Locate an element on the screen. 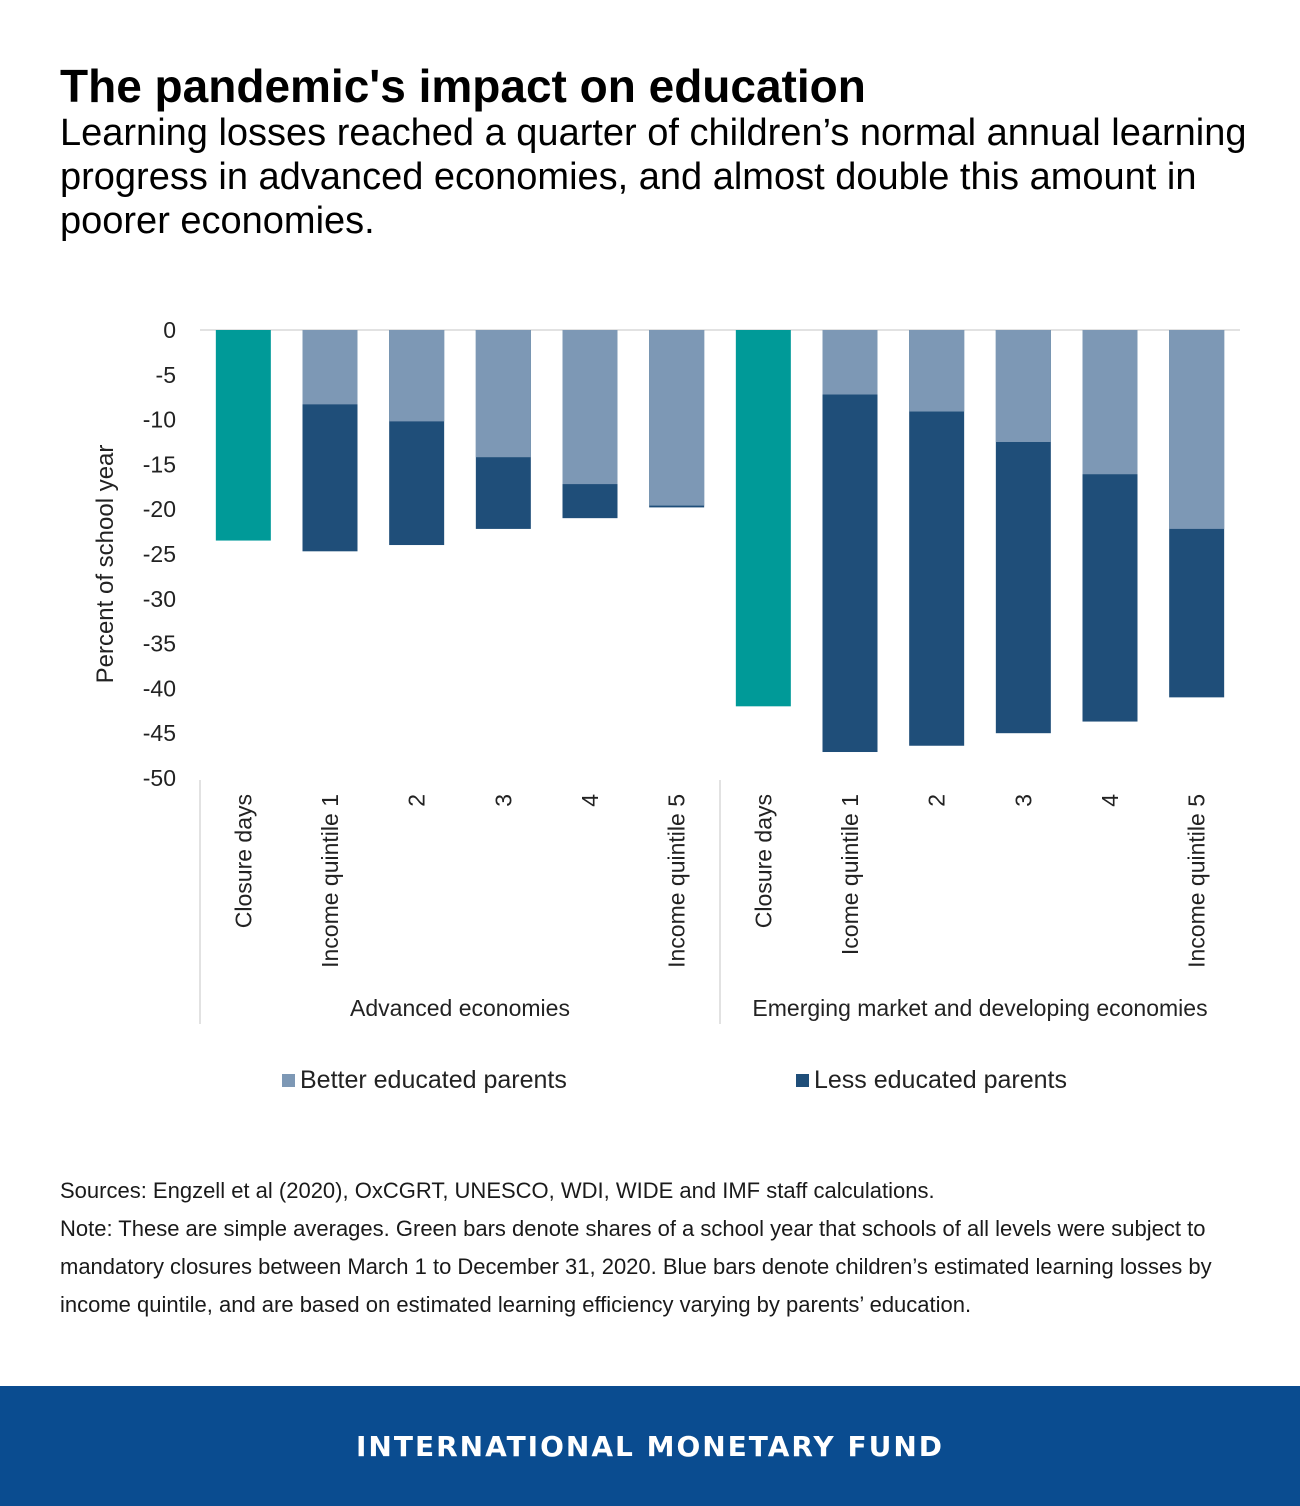  y-tick-label: -10 is located at coordinates (159, 420).